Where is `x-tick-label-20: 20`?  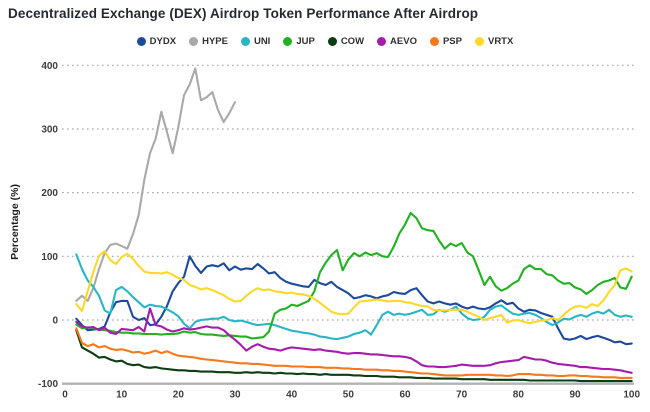
x-tick-label-20: 20 is located at coordinates (179, 395).